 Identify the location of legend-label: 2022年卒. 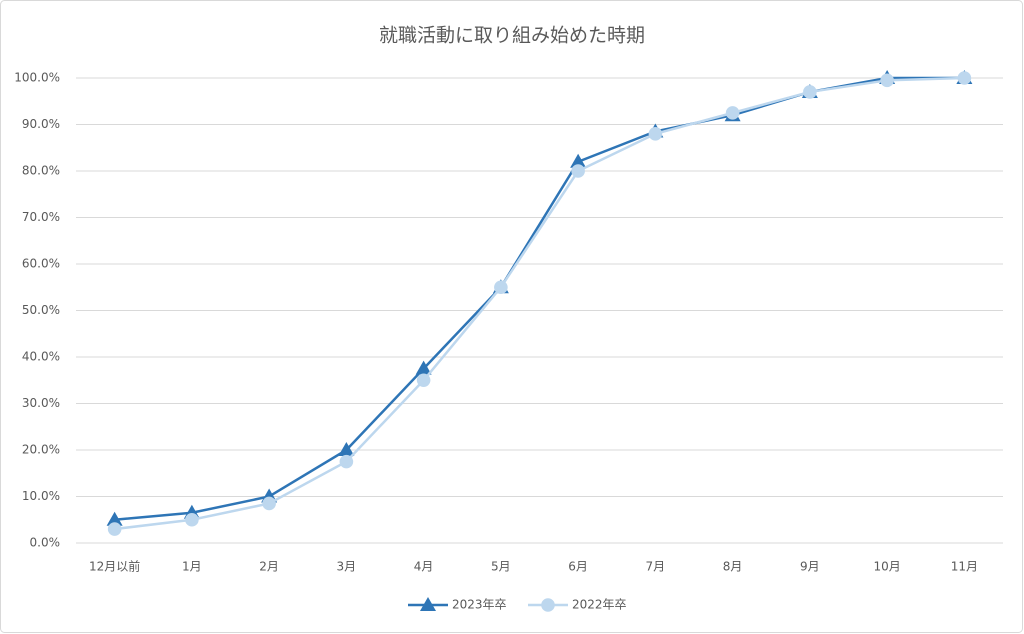
(599, 605).